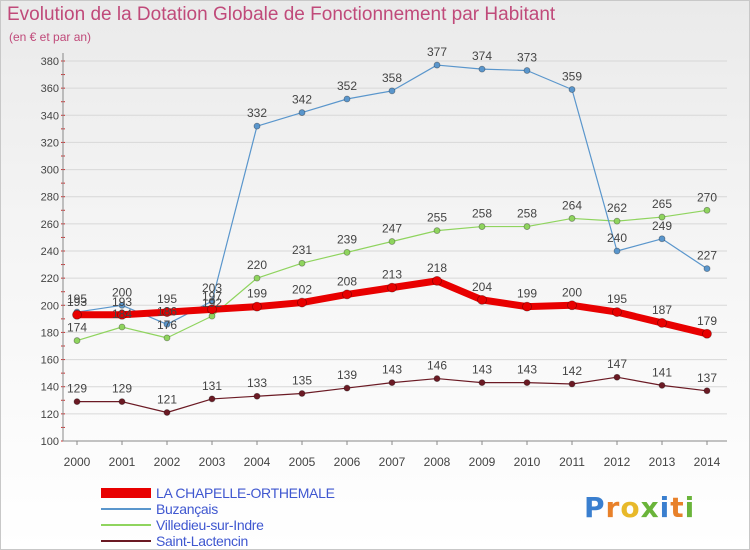 The width and height of the screenshot is (750, 550). What do you see at coordinates (302, 381) in the screenshot?
I see `data-label-saint-lactencin: 135` at bounding box center [302, 381].